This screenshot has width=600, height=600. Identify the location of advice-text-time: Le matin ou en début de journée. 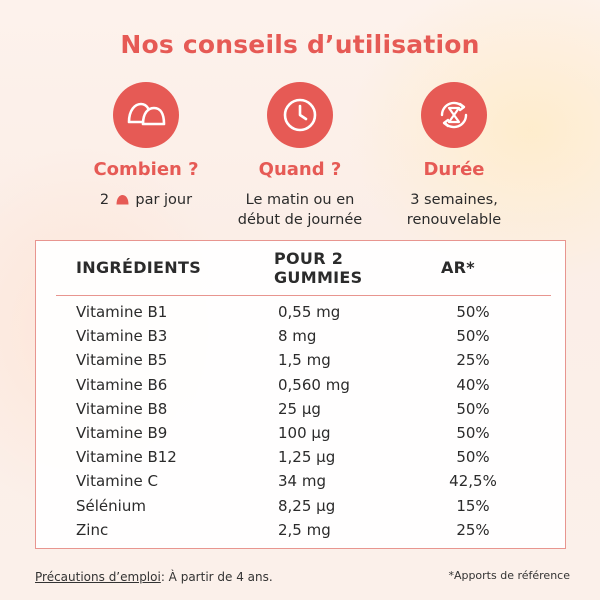
(300, 210).